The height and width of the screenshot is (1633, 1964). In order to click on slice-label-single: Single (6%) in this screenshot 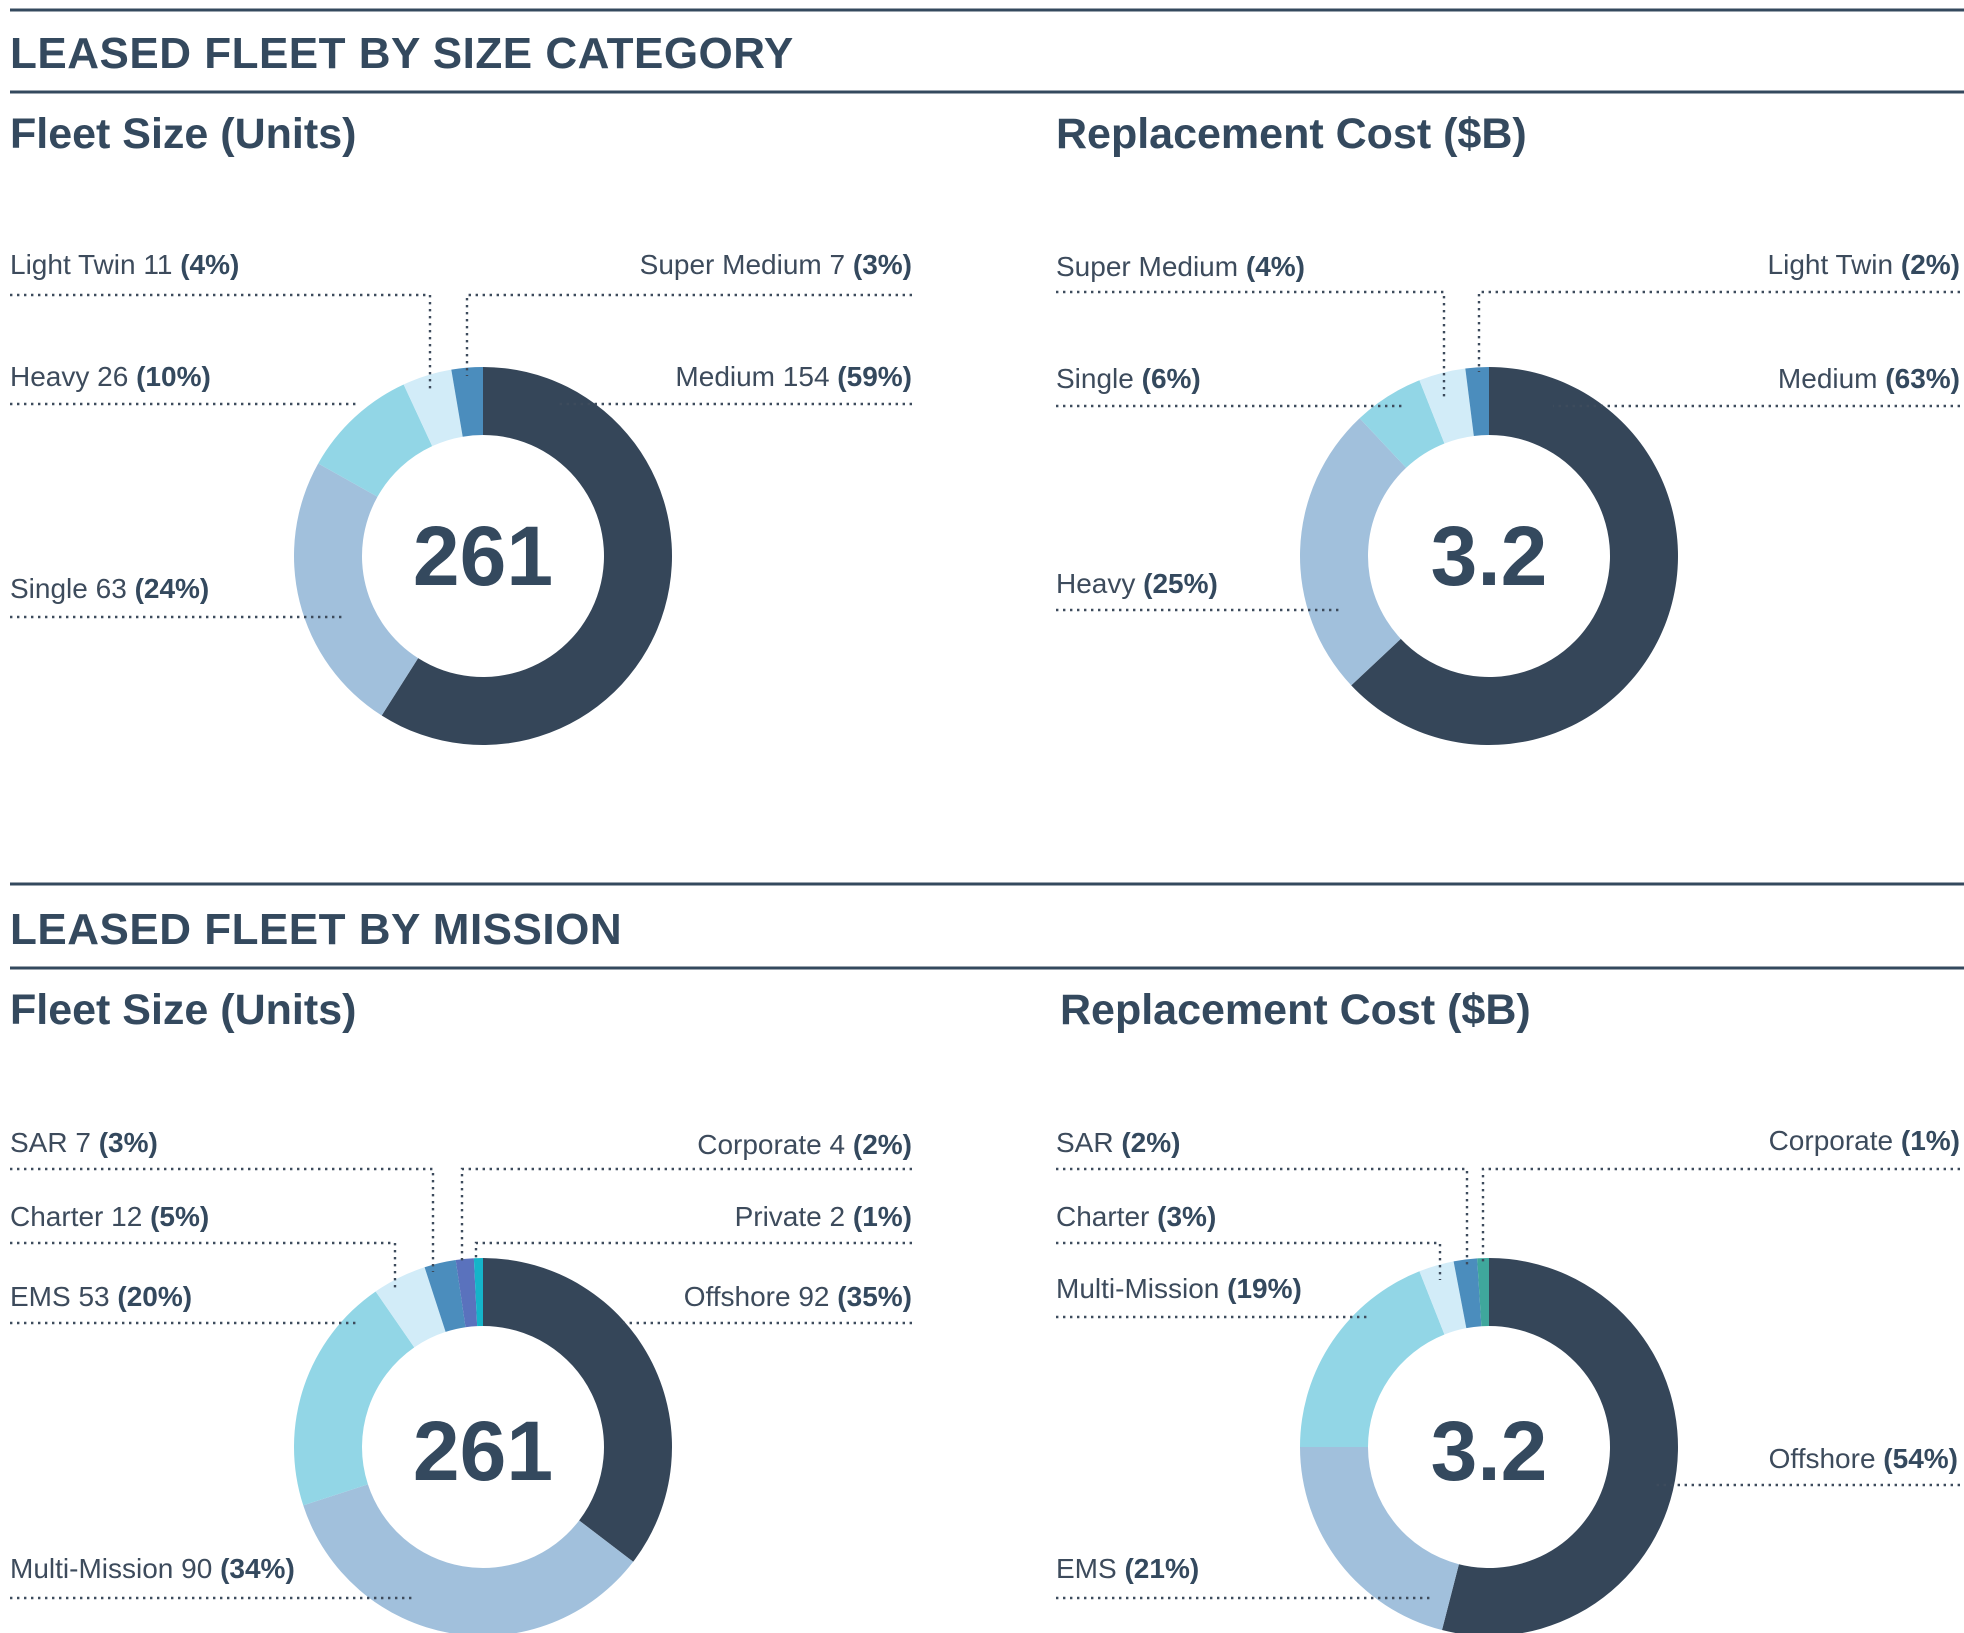, I will do `click(1128, 378)`.